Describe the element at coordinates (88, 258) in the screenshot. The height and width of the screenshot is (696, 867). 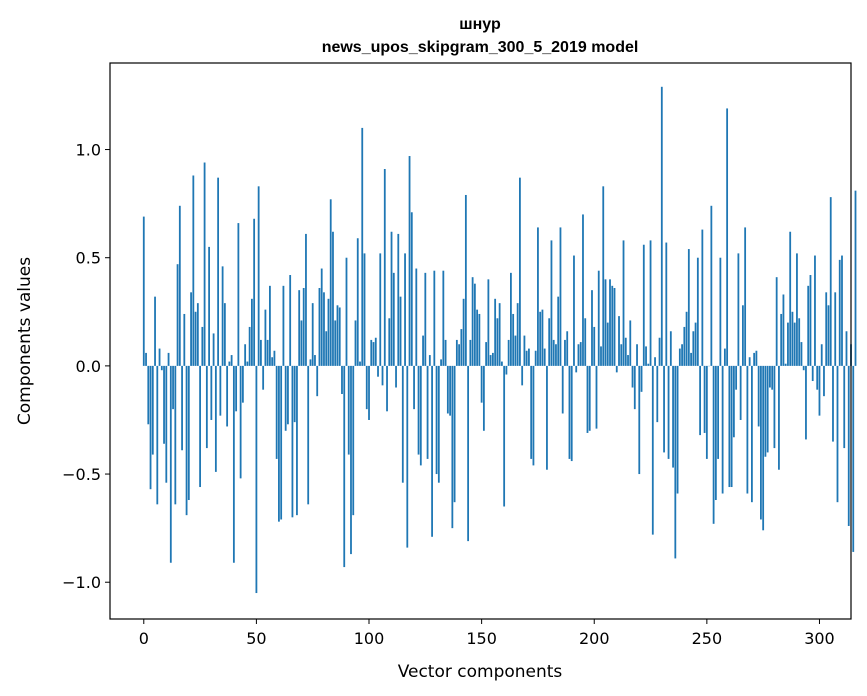
I see `y-tick-label: 0.5` at that location.